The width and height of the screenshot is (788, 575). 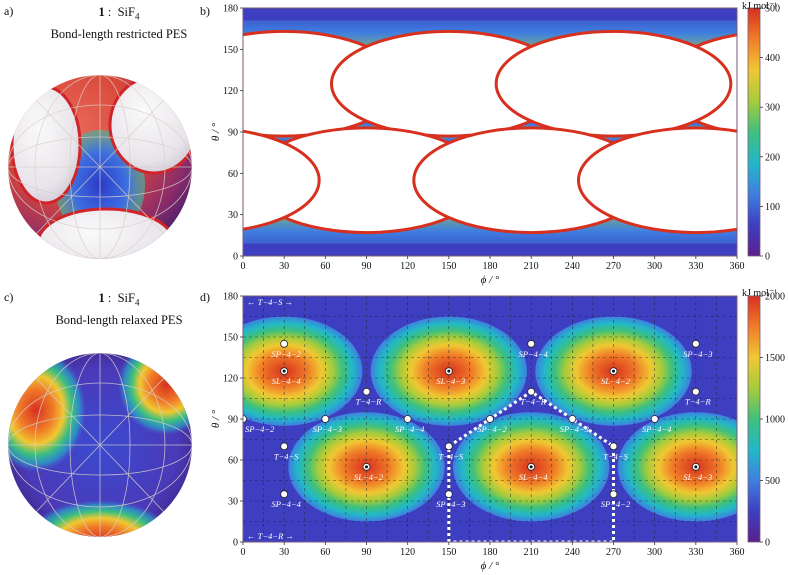 What do you see at coordinates (407, 552) in the screenshot?
I see `x-tick-label-120: 120` at bounding box center [407, 552].